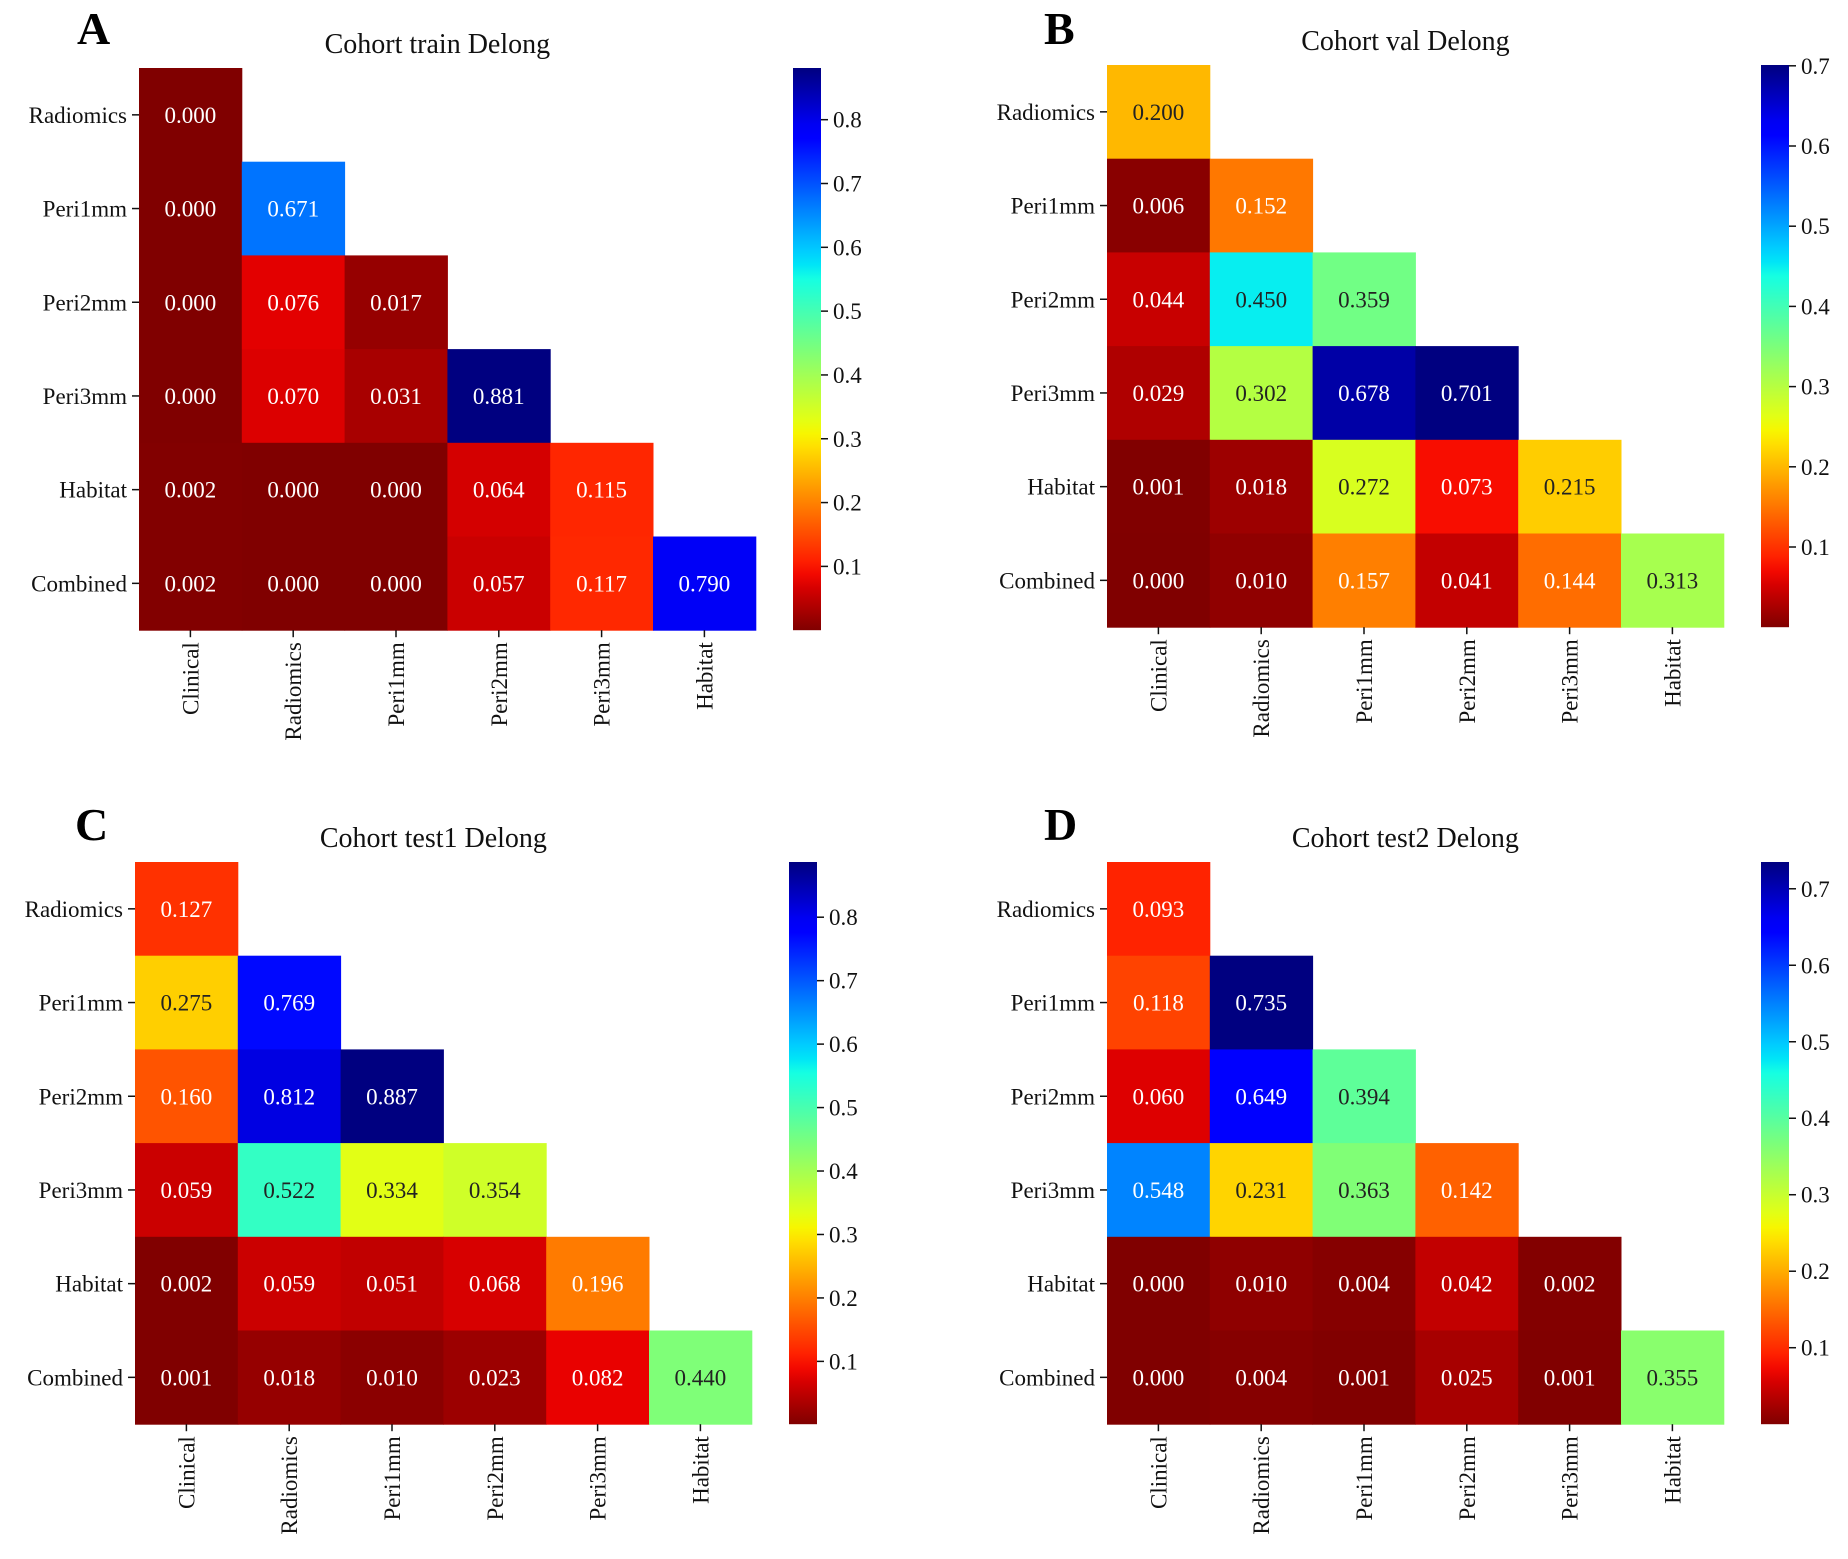  Describe the element at coordinates (438, 44) in the screenshot. I see `chart-title: Cohort train Delong` at that location.